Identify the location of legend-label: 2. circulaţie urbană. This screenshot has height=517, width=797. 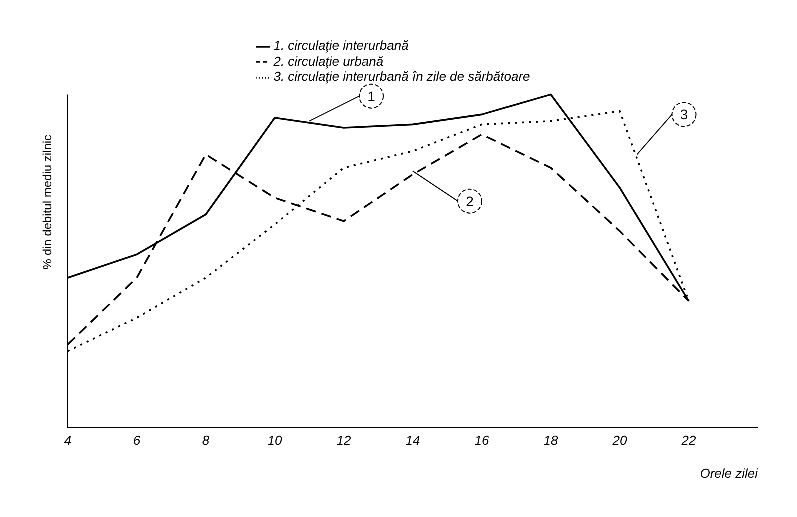
(329, 61).